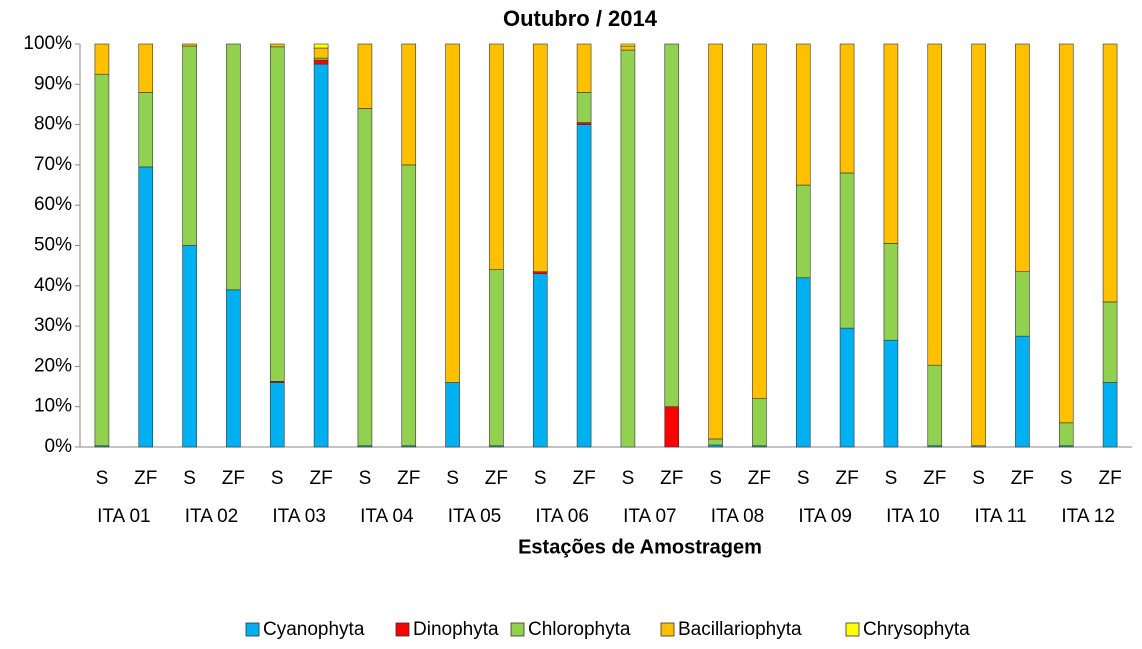 The width and height of the screenshot is (1142, 649). I want to click on x-group-label: ITA 08, so click(738, 516).